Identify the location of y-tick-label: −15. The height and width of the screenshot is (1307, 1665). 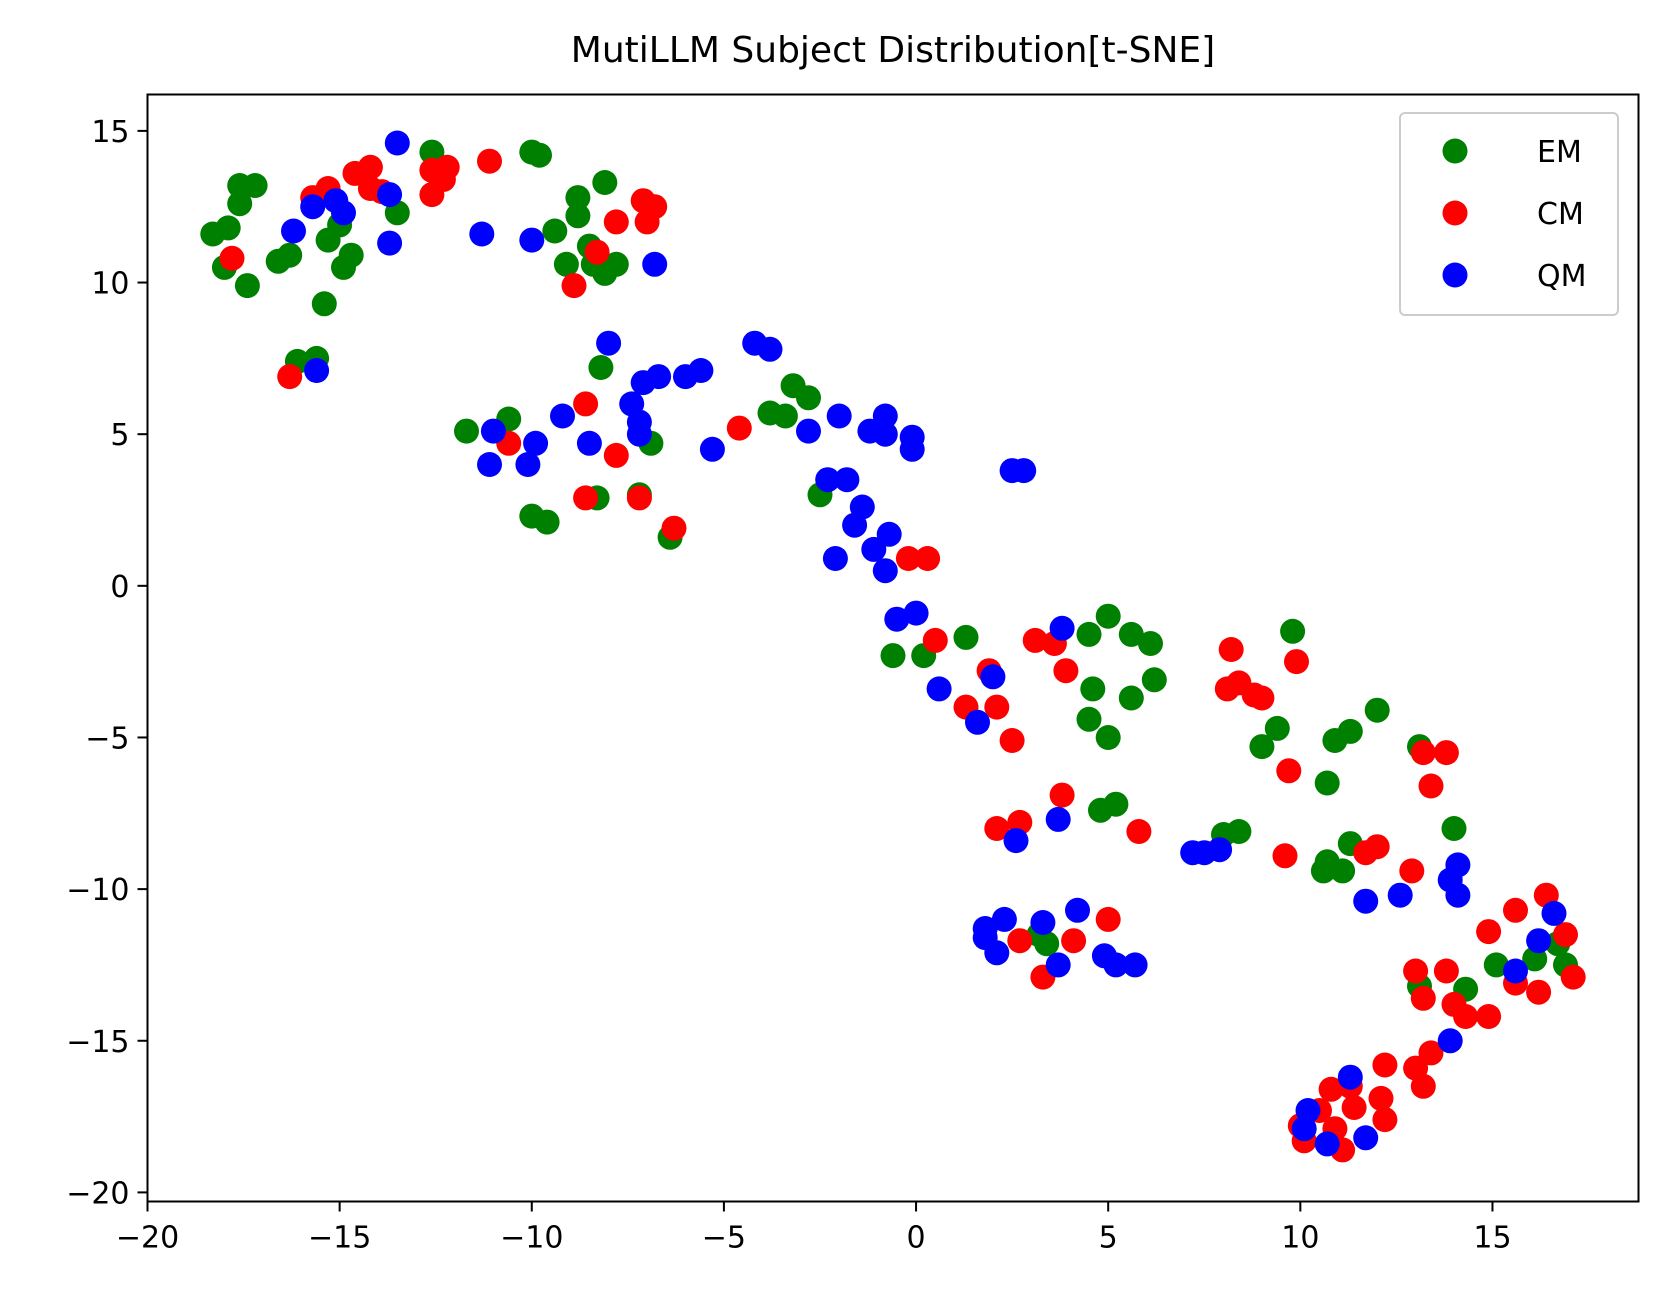
(97, 1042).